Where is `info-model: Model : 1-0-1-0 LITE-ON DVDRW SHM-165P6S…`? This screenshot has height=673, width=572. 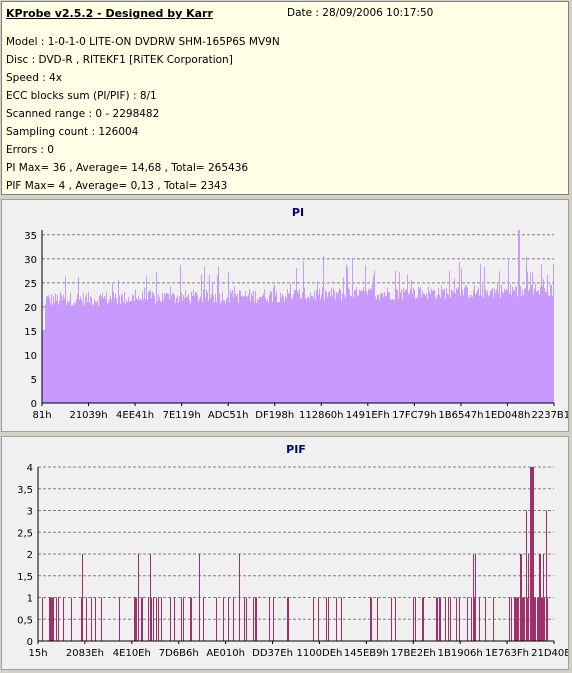
info-model: Model : 1-0-1-0 LITE-ON DVDRW SHM-165P6S… is located at coordinates (143, 42).